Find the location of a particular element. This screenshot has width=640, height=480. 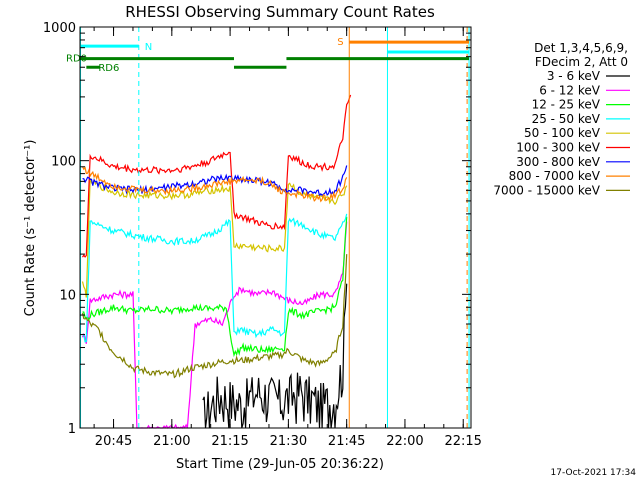

generation-timestamp: 17-Oct-2021 17:34 is located at coordinates (594, 473).